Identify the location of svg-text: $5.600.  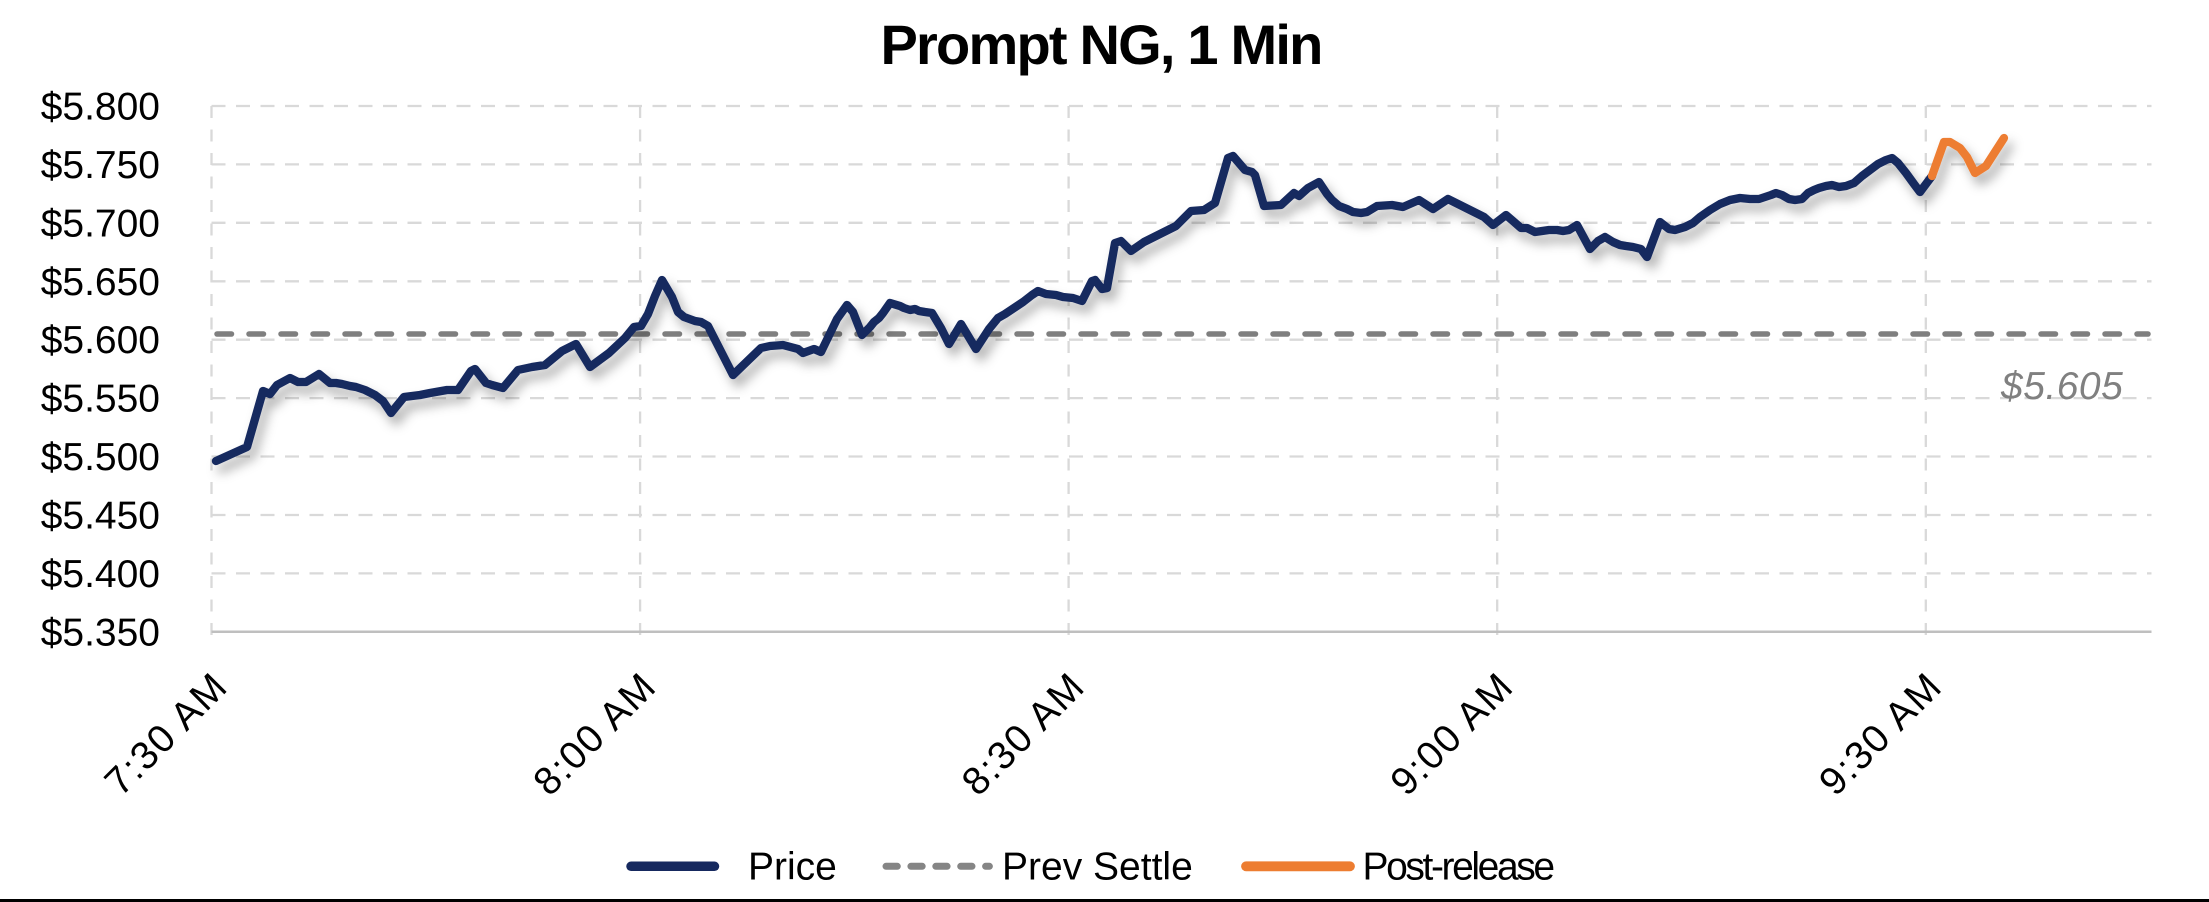
(100, 340).